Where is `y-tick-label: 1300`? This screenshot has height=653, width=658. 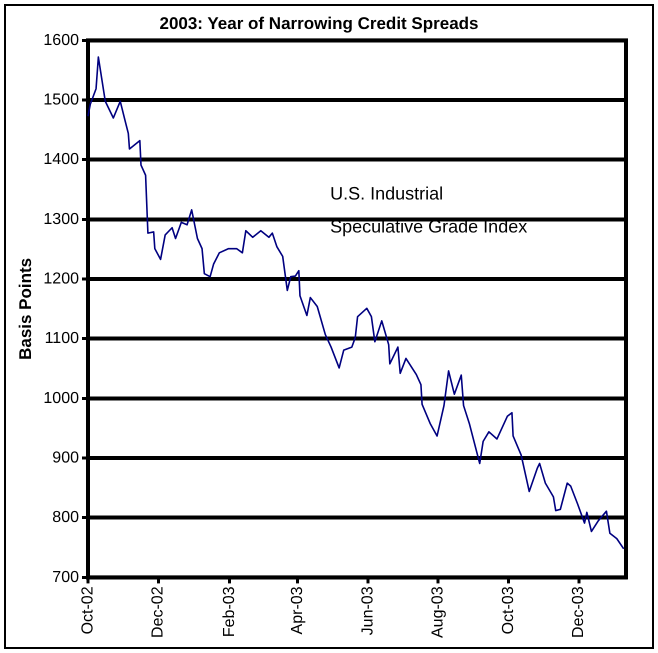
y-tick-label: 1300 is located at coordinates (61, 219).